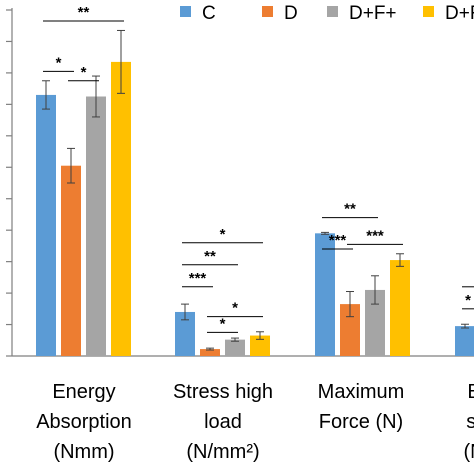  What do you see at coordinates (209, 13) in the screenshot?
I see `legend-entry: C` at bounding box center [209, 13].